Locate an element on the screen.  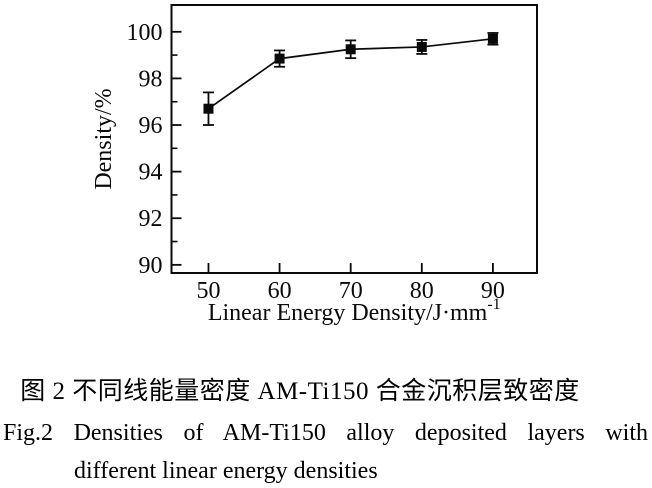
x-tick-label: 60 is located at coordinates (280, 291).